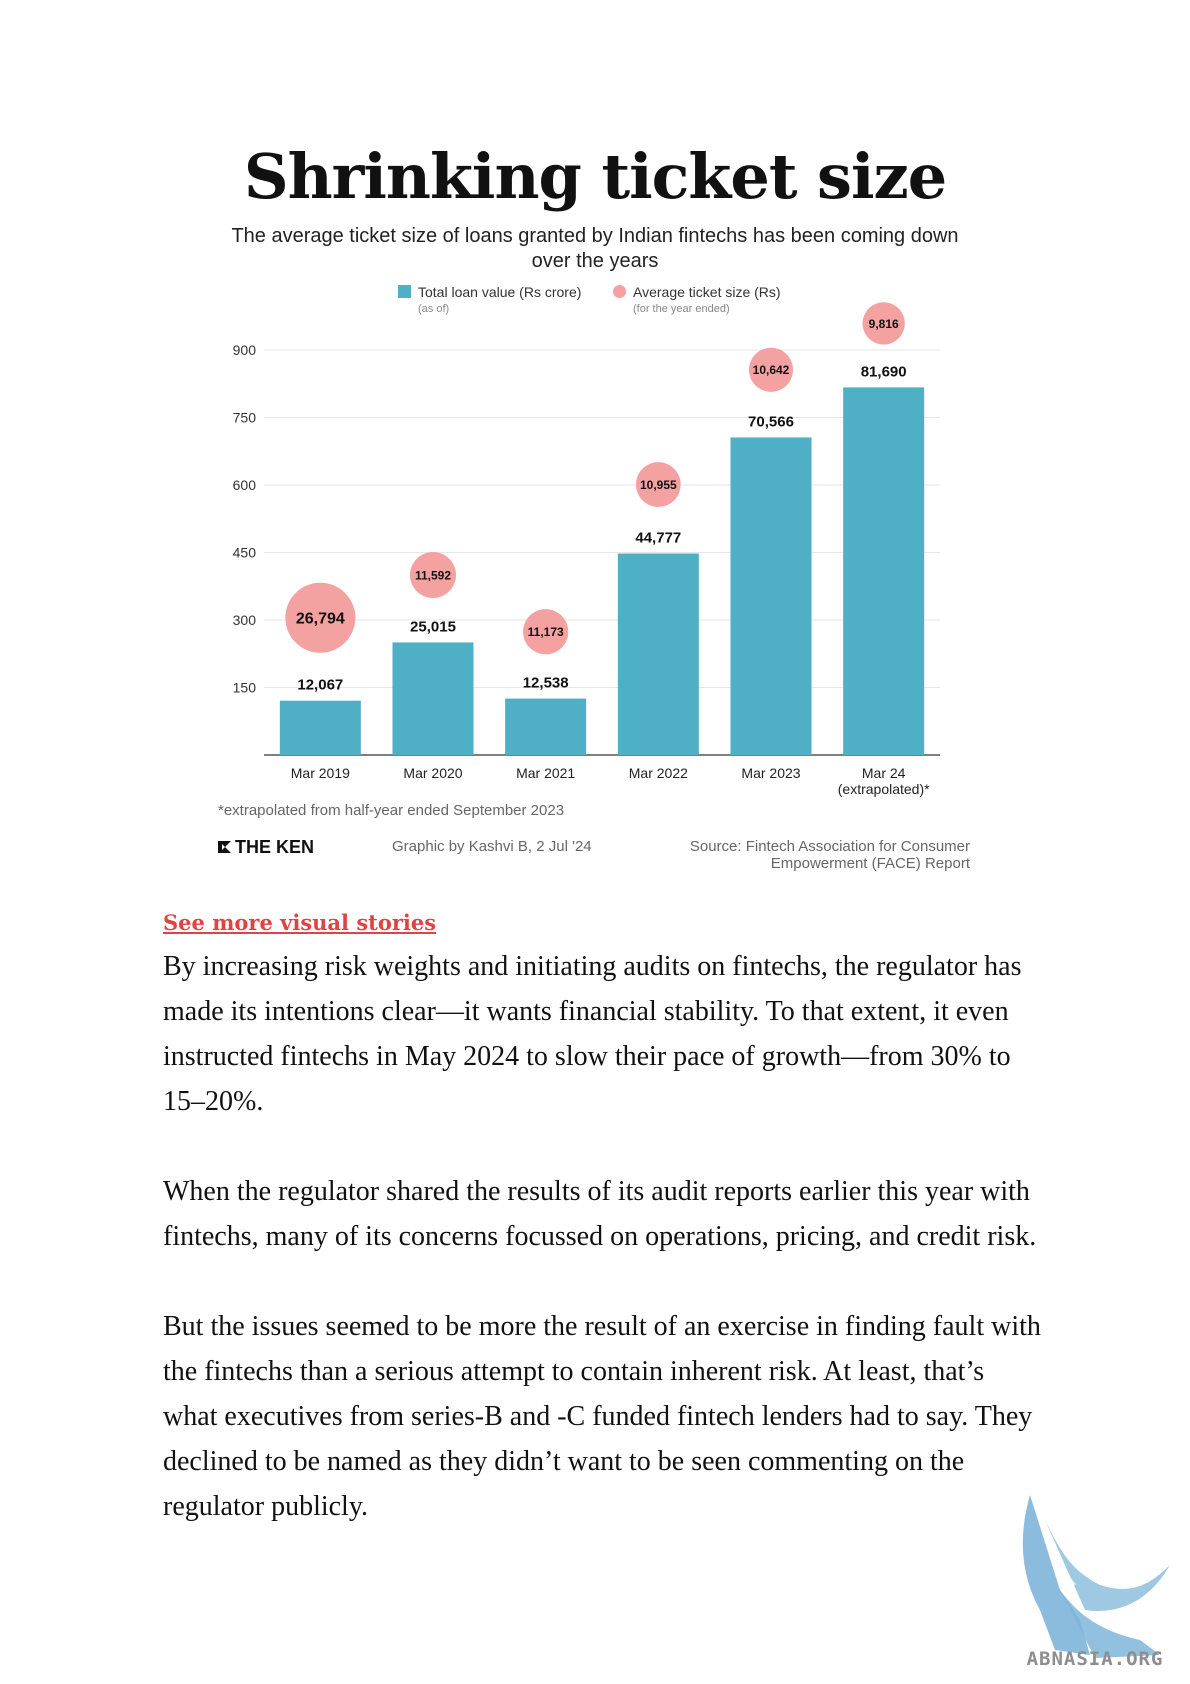 The height and width of the screenshot is (1684, 1190). I want to click on ticket-size-label: 11,592, so click(433, 575).